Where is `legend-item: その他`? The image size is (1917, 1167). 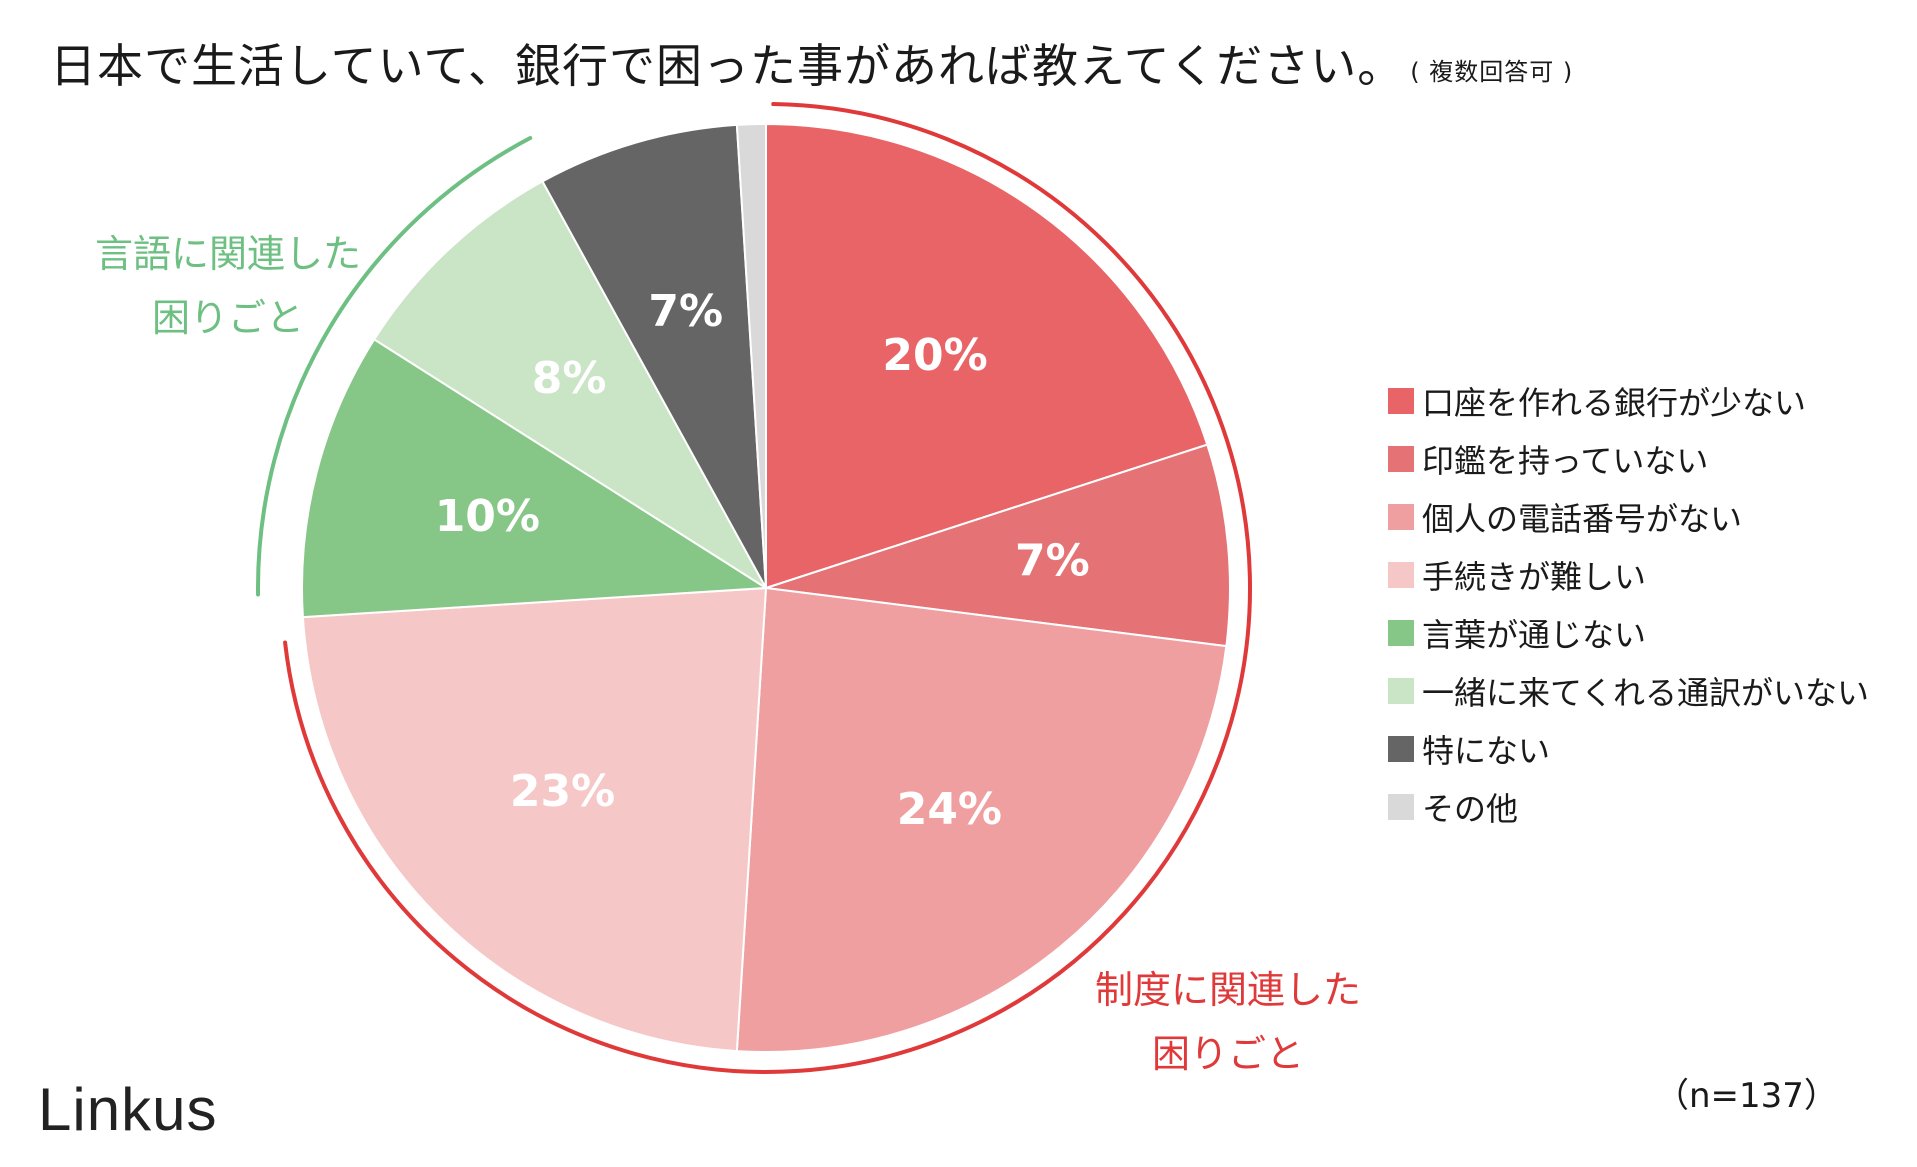
legend-item: その他 is located at coordinates (1628, 807).